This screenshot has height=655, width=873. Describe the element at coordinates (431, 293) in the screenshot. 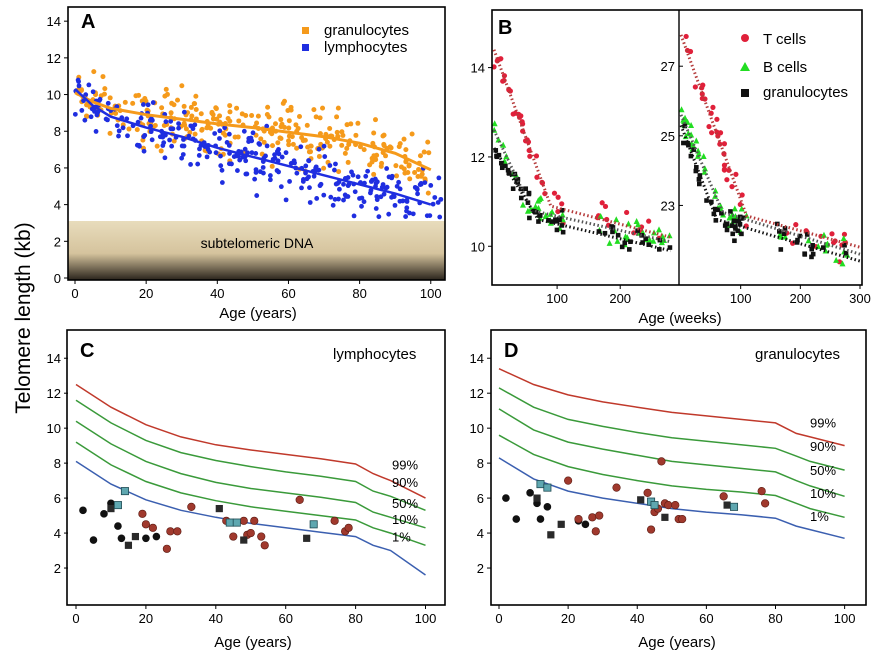

I see `x-tick-label: 100` at that location.